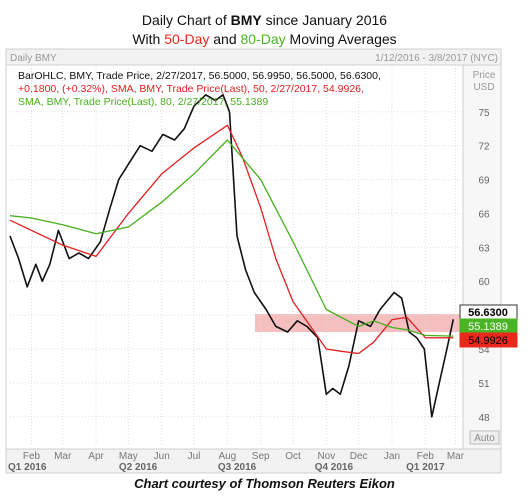 The width and height of the screenshot is (529, 503). What do you see at coordinates (425, 467) in the screenshot?
I see `quarter-label: Q1 2017` at bounding box center [425, 467].